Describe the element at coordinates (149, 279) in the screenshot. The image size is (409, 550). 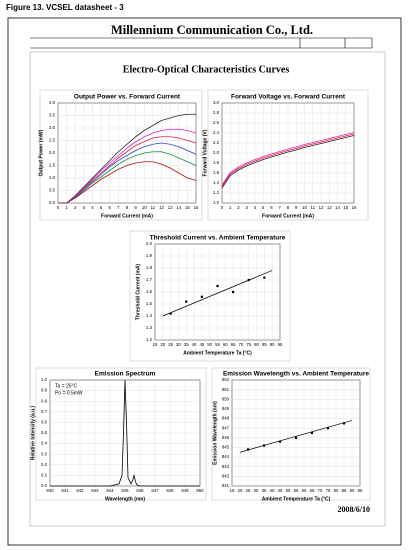
I see `y-tick-label: 1.7` at that location.